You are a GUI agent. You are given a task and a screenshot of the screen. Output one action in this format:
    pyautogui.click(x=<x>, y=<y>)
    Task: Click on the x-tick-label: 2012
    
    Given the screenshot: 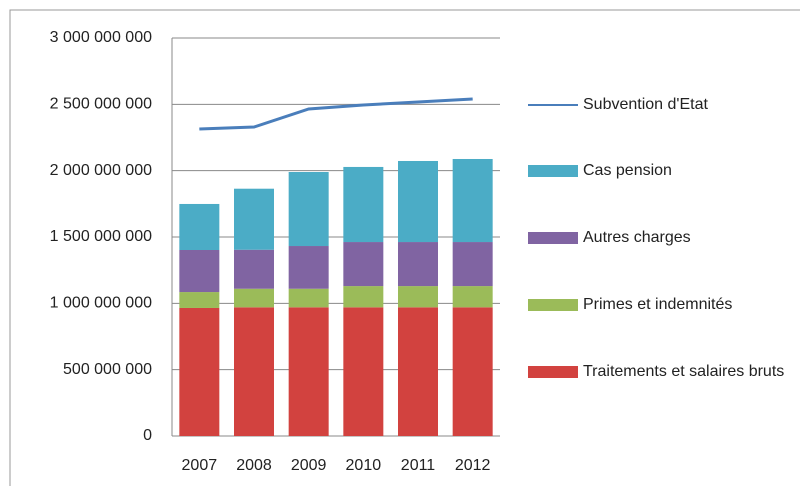 What is the action you would take?
    pyautogui.click(x=473, y=465)
    